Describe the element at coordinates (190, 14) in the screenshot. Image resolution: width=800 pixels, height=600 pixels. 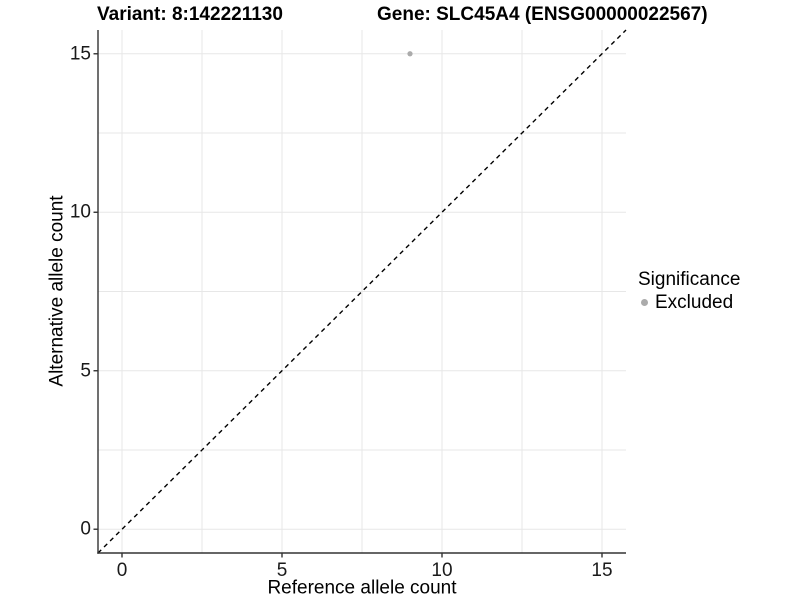
I see `plot-title-variant: Variant: 8:142221130` at that location.